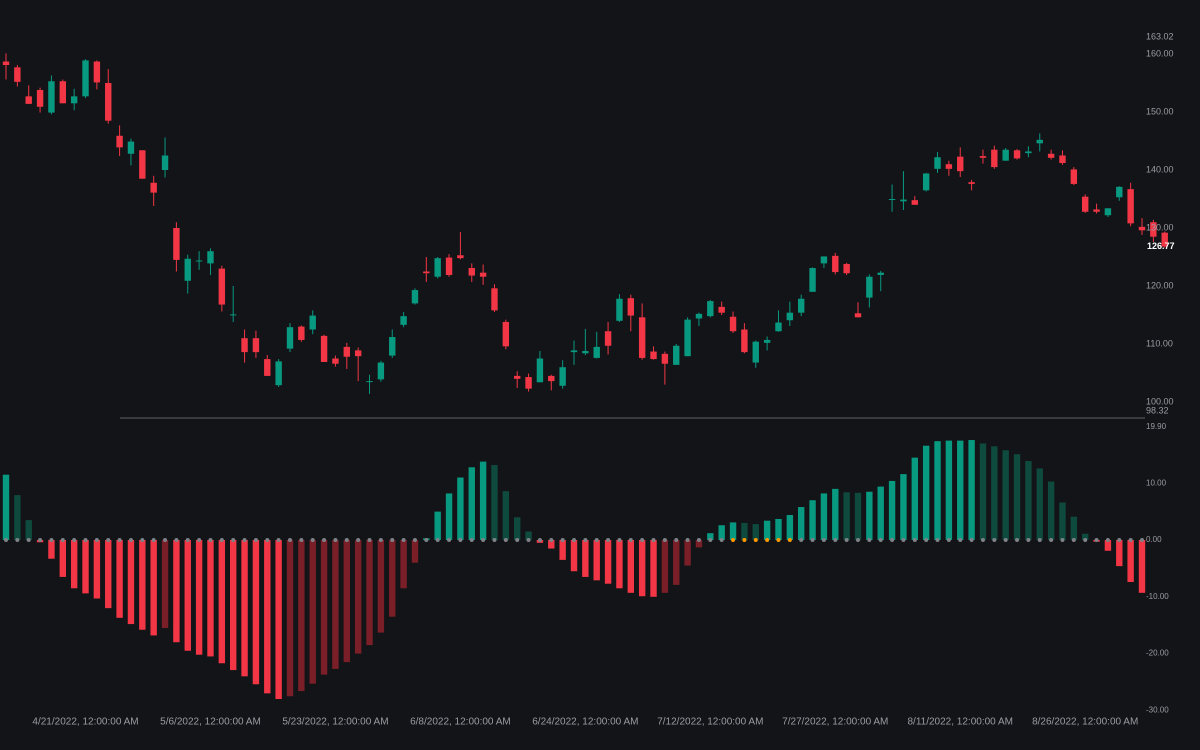 The image size is (1200, 750). Describe the element at coordinates (1161, 246) in the screenshot. I see `last-price-label: 126.77` at that location.